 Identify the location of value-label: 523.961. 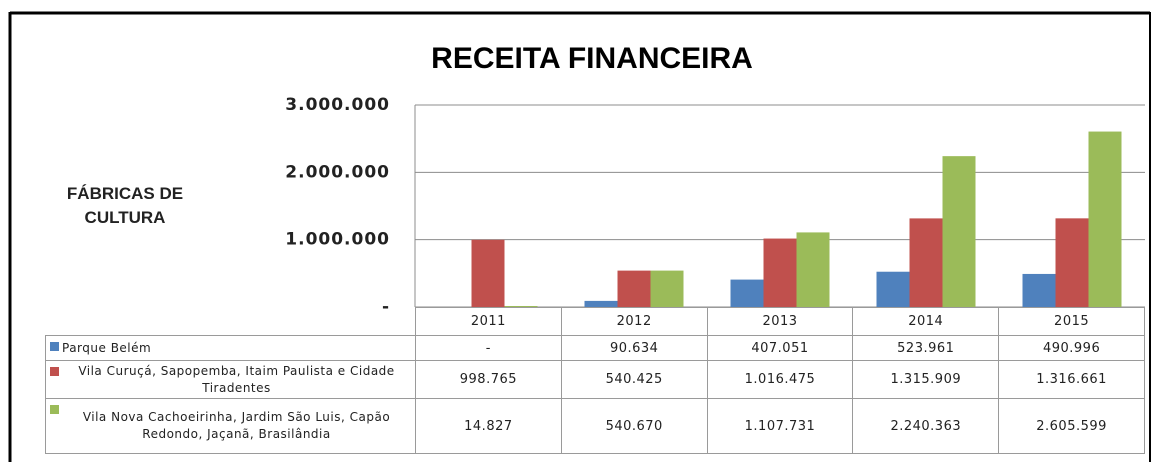
(926, 348).